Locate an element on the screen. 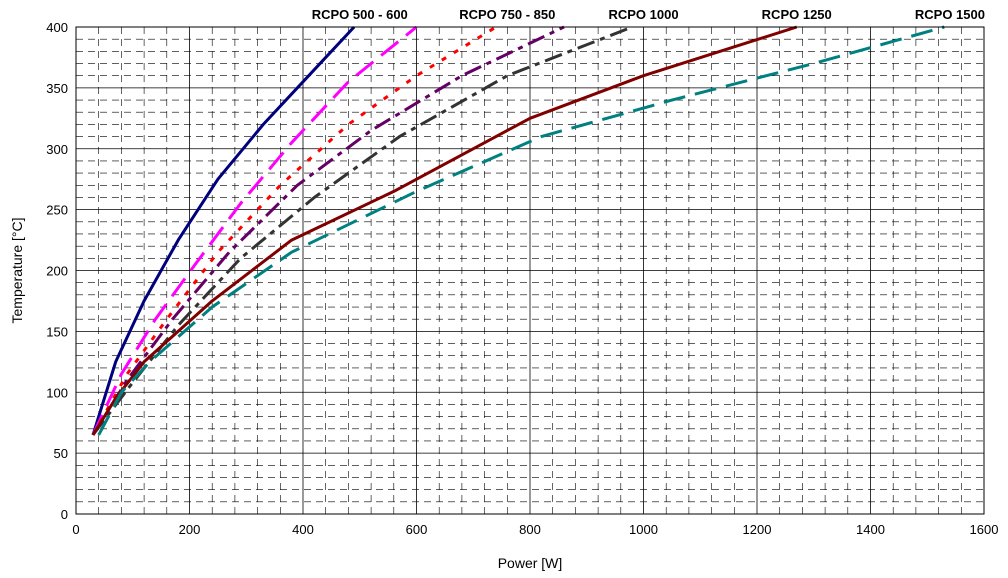  y-tick-label: 150 is located at coordinates (57, 331).